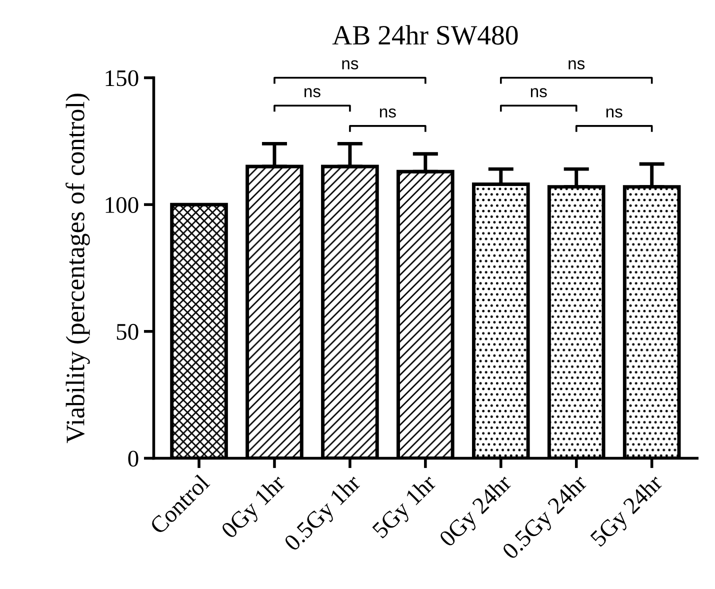 The height and width of the screenshot is (589, 715). Describe the element at coordinates (628, 511) in the screenshot. I see `x-tick-label: 5Gy 24hr` at that location.